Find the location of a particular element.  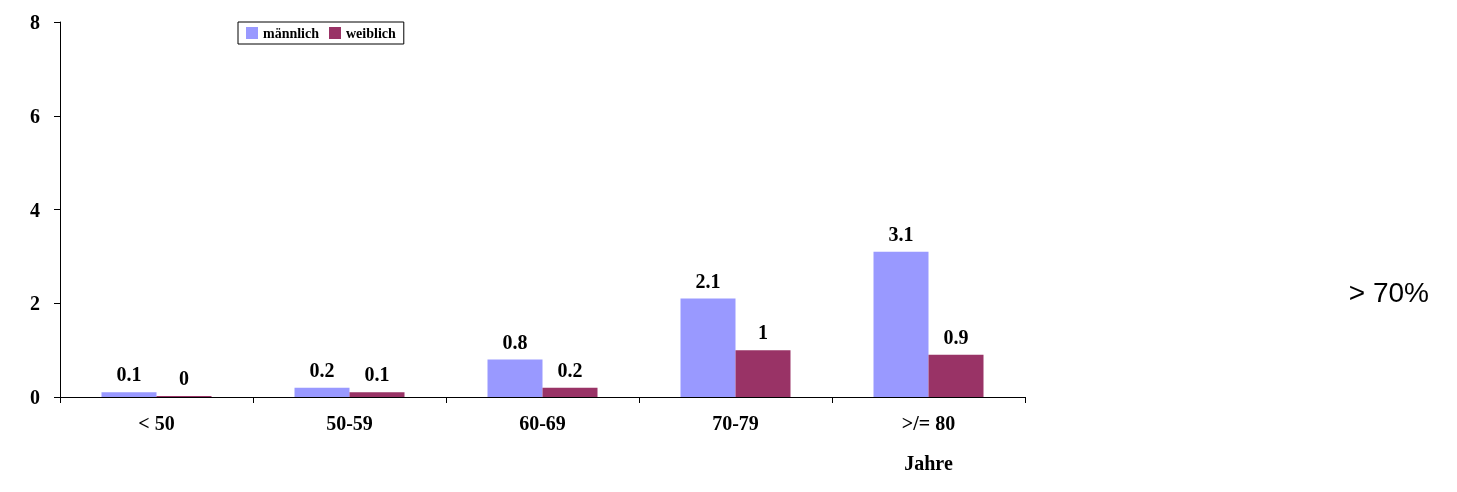

data-label: 0.9 is located at coordinates (956, 336).